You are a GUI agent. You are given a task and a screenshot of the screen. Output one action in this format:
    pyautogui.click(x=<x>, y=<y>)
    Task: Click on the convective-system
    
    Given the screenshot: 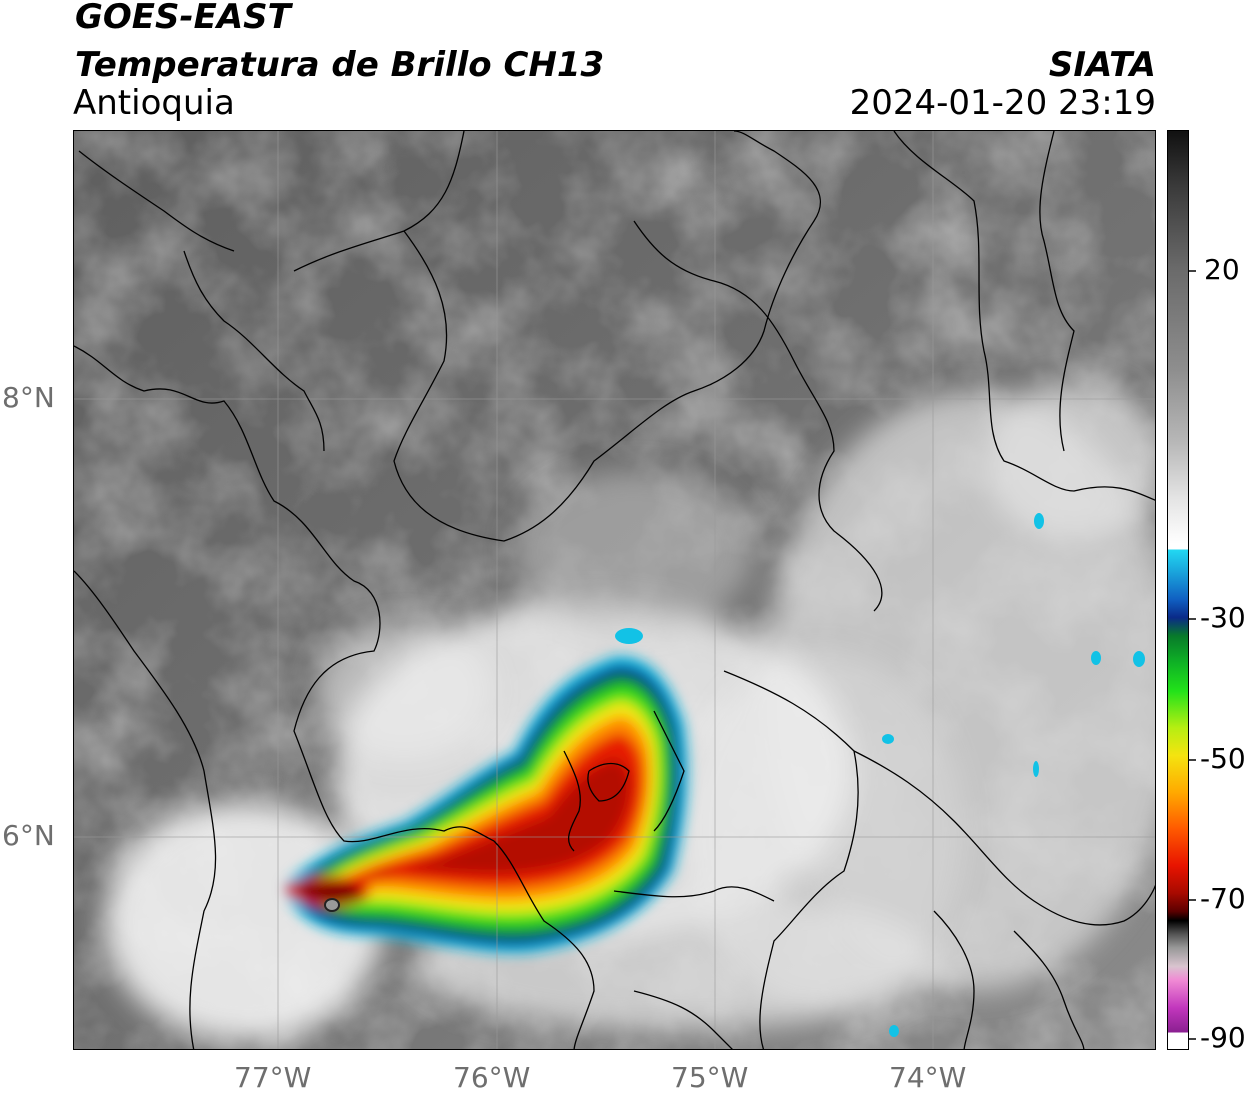 What is the action you would take?
    pyautogui.click(x=486, y=804)
    